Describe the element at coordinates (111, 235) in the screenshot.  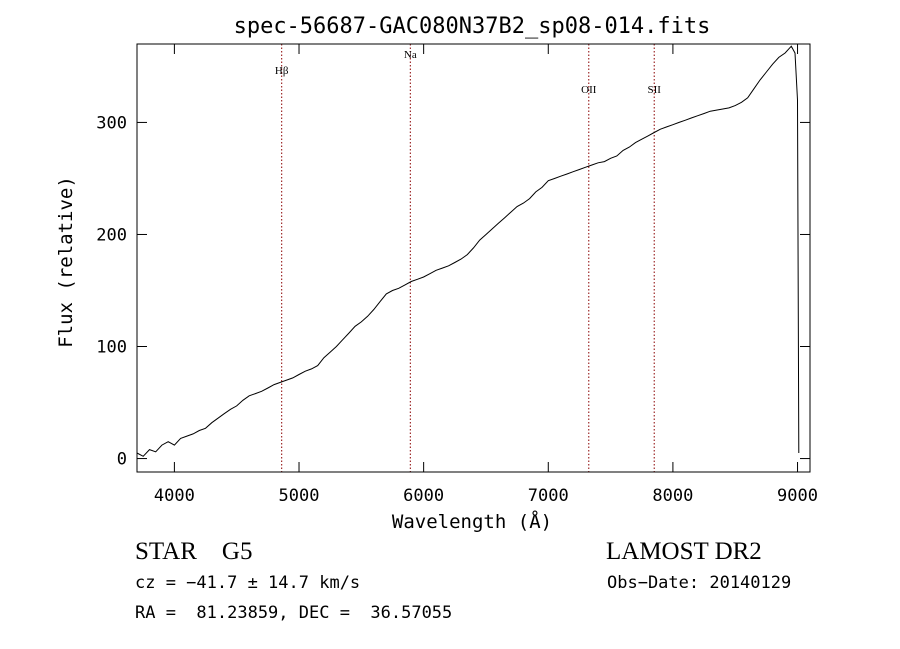
I see `y-tick-label: 200` at that location.